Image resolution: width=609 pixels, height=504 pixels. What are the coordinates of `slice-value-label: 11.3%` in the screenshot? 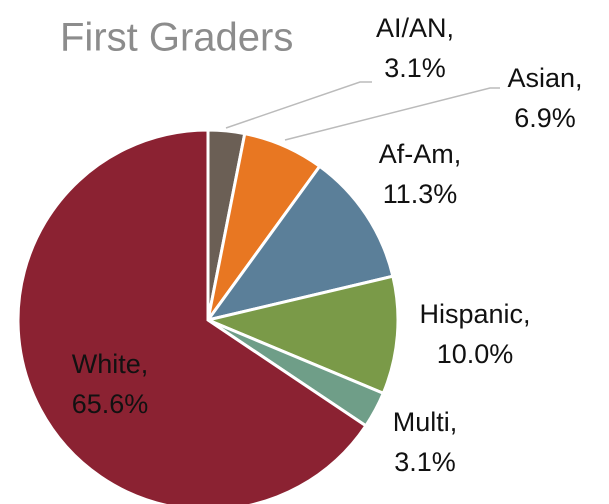 It's located at (420, 194).